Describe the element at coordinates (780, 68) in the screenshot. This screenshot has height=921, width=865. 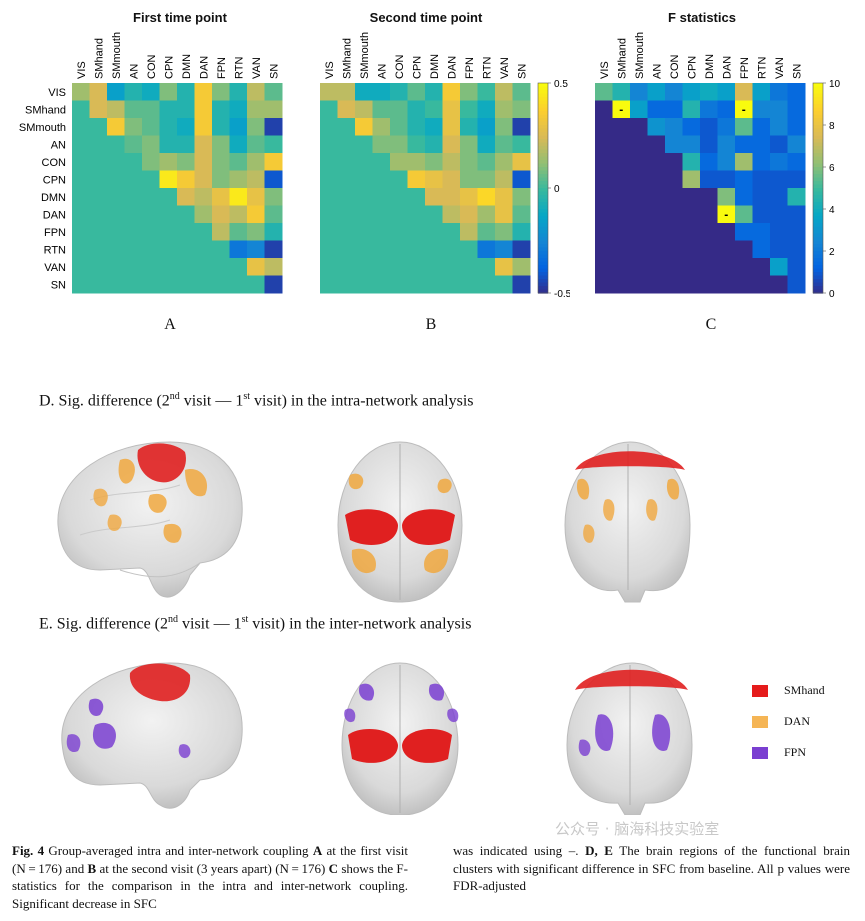
I see `col-label-van: VAN` at that location.